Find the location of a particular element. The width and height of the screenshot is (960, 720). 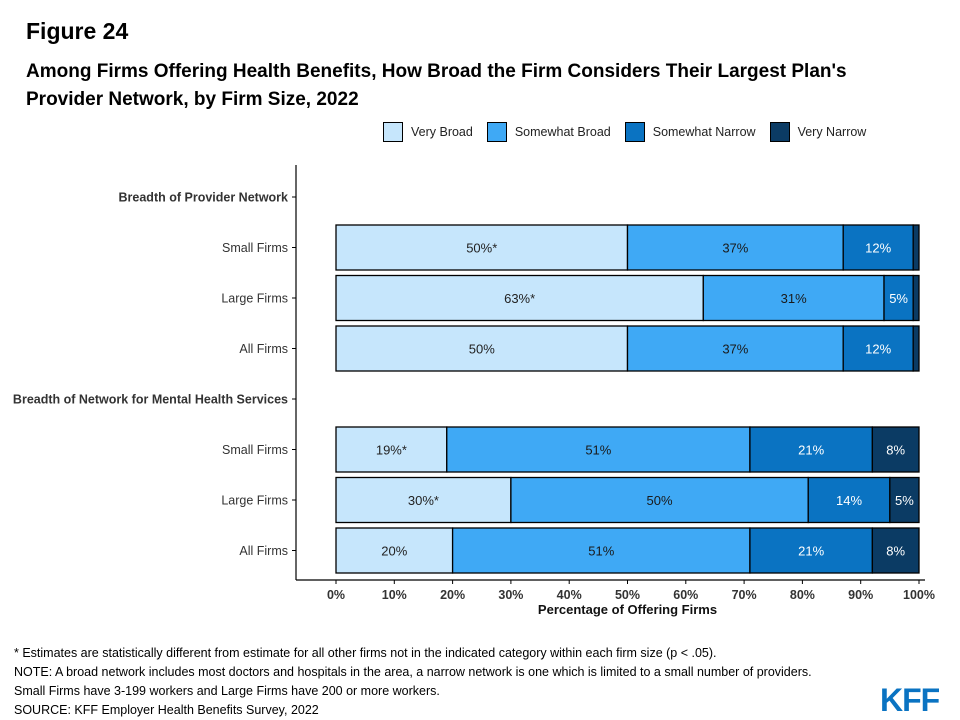

bar-value-label: 14% is located at coordinates (849, 500).